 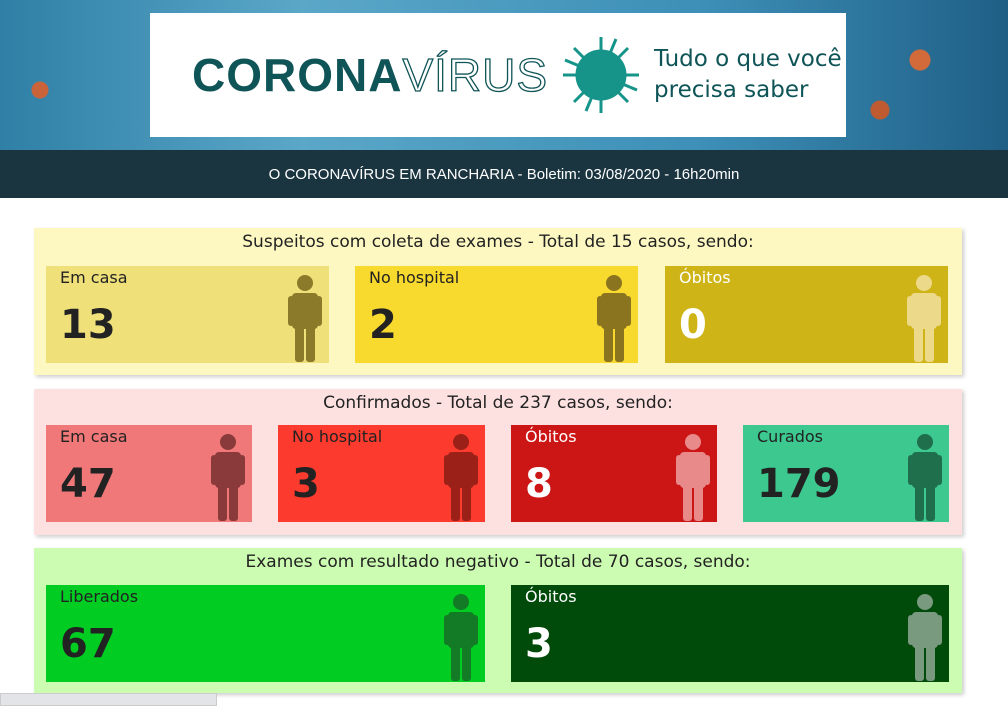 What do you see at coordinates (846, 473) in the screenshot?
I see `stat-card: Curados 179` at bounding box center [846, 473].